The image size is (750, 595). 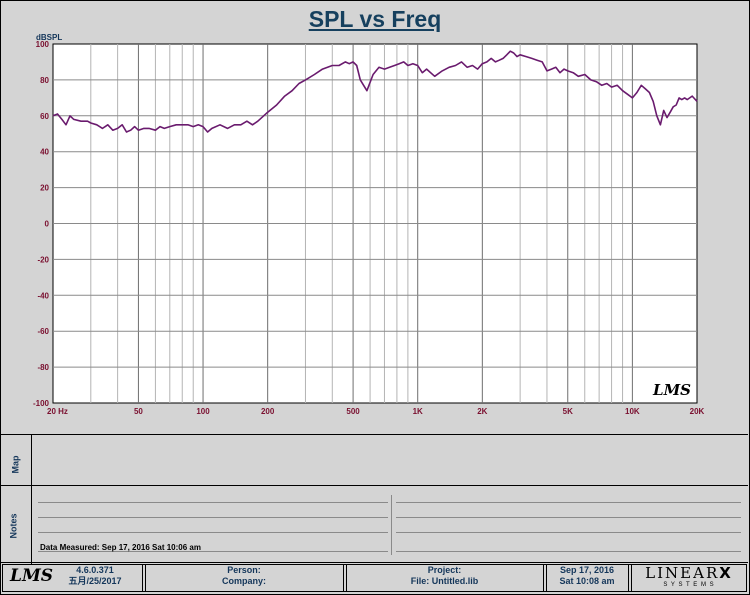 I want to click on person-label: Person:, so click(x=244, y=570).